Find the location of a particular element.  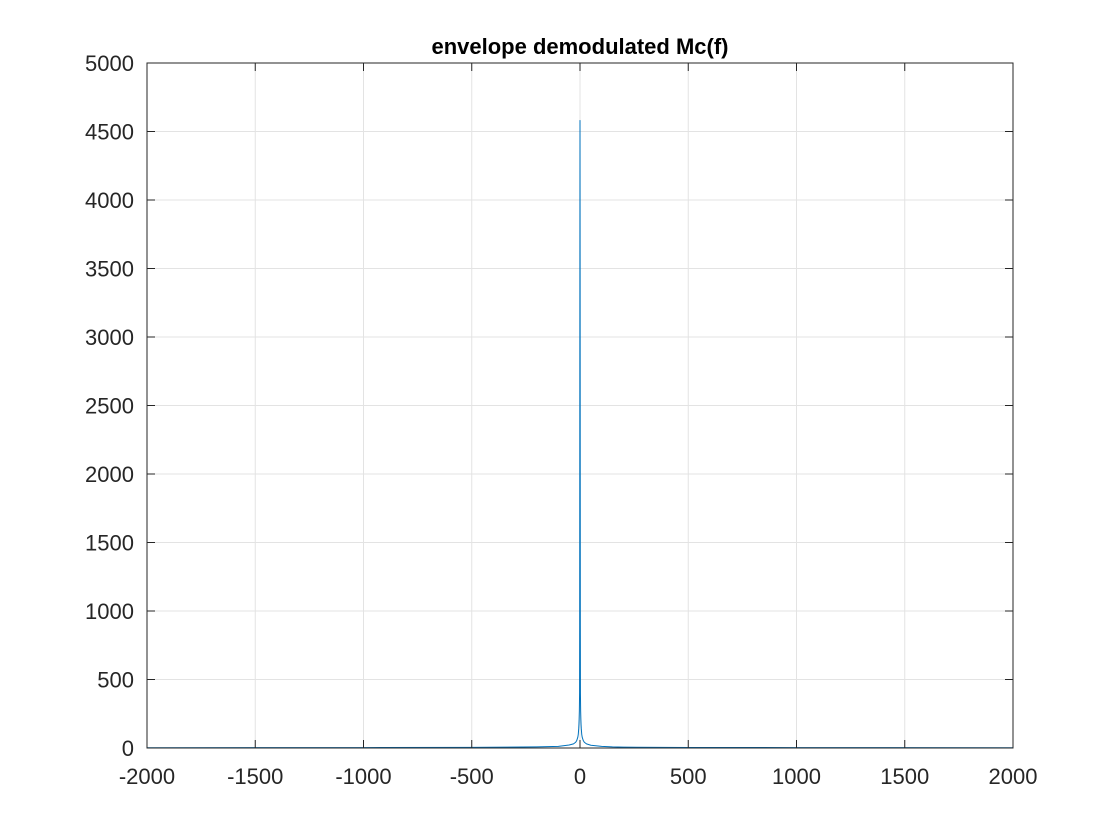

y-tick-label: 4000 is located at coordinates (109, 200).